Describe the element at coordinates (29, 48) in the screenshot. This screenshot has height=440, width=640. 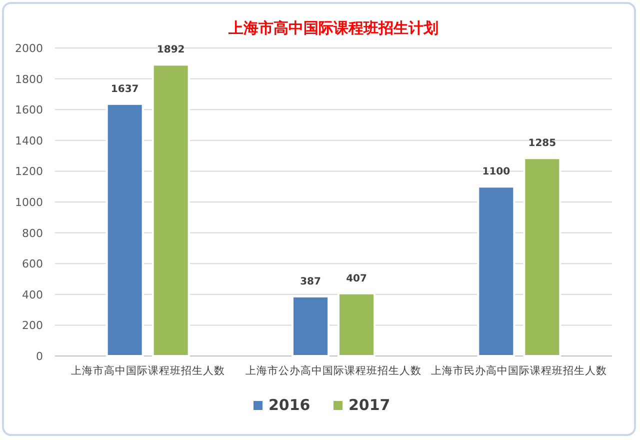
I see `y-tick-label: 2000` at that location.